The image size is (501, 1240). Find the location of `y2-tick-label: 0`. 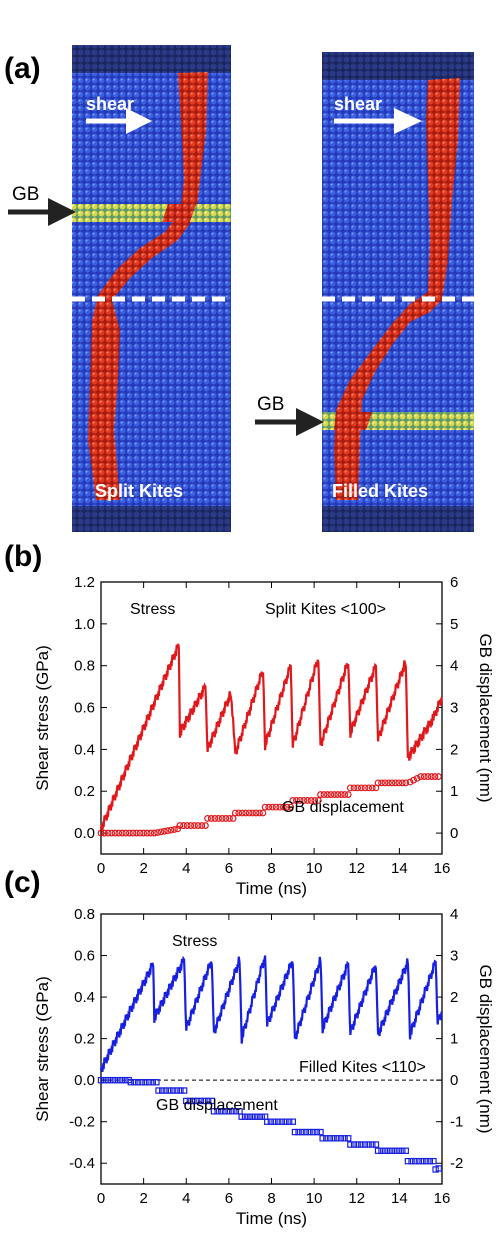

y2-tick-label: 0 is located at coordinates (454, 1080).